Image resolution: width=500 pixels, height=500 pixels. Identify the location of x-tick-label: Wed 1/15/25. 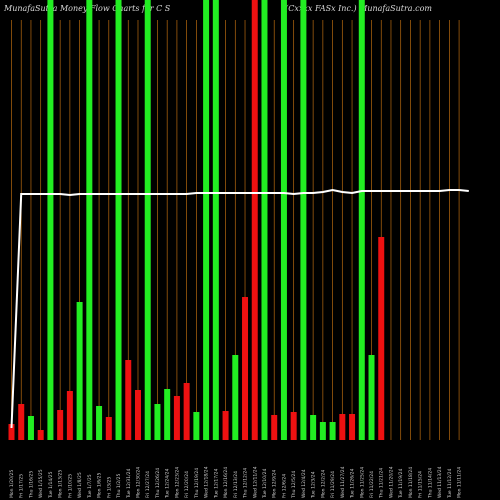
(41, 483).